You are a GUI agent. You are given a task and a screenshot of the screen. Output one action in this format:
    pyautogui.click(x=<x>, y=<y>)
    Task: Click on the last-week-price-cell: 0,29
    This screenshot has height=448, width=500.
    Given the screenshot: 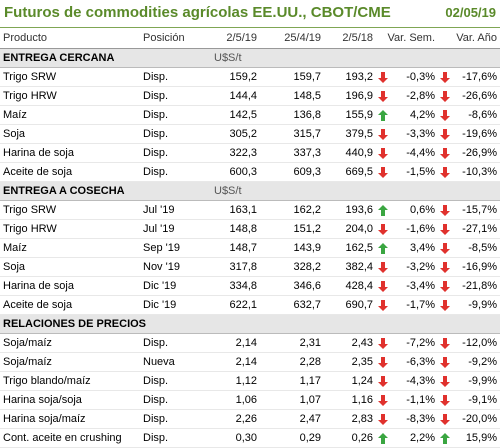 What is the action you would take?
    pyautogui.click(x=292, y=438)
    